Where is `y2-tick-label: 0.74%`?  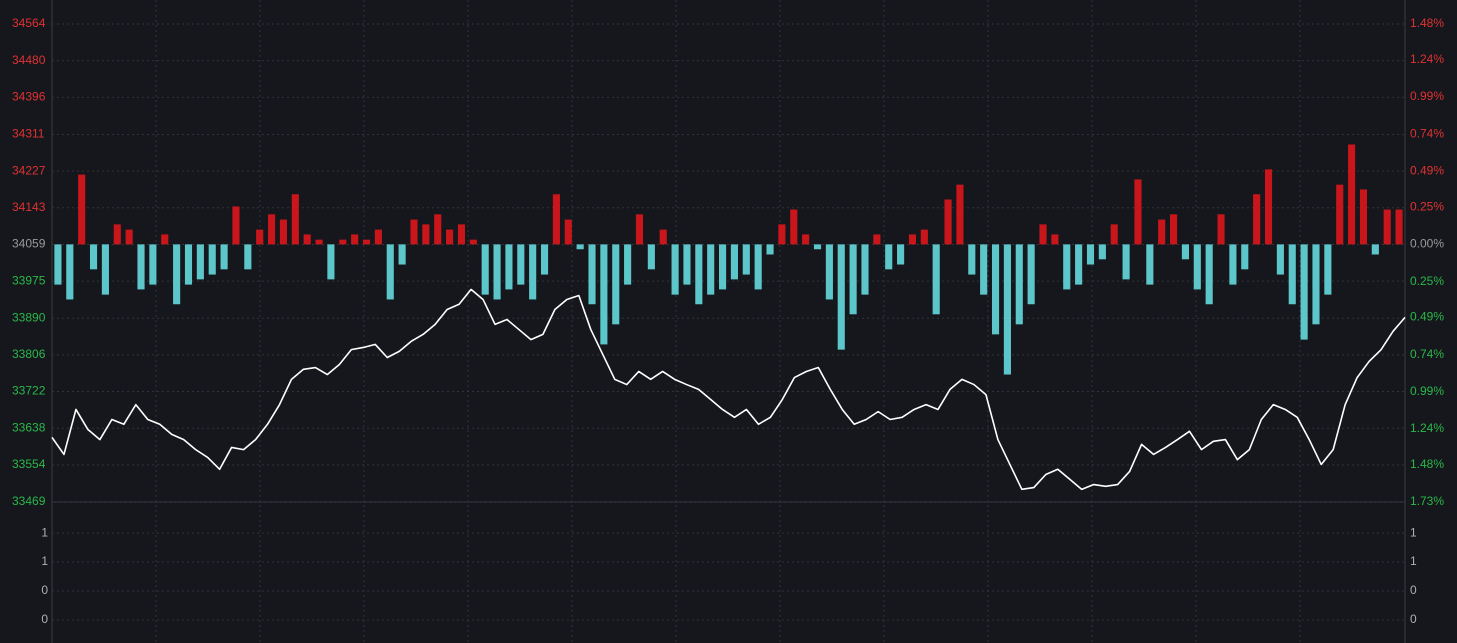 y2-tick-label: 0.74% is located at coordinates (1427, 354).